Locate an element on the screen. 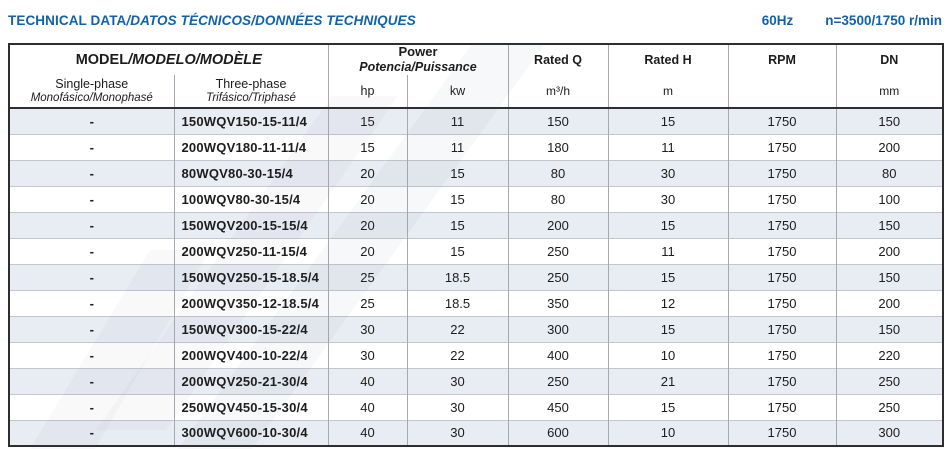 The image size is (950, 449). header-rated-q-label: Rated Q is located at coordinates (558, 60).